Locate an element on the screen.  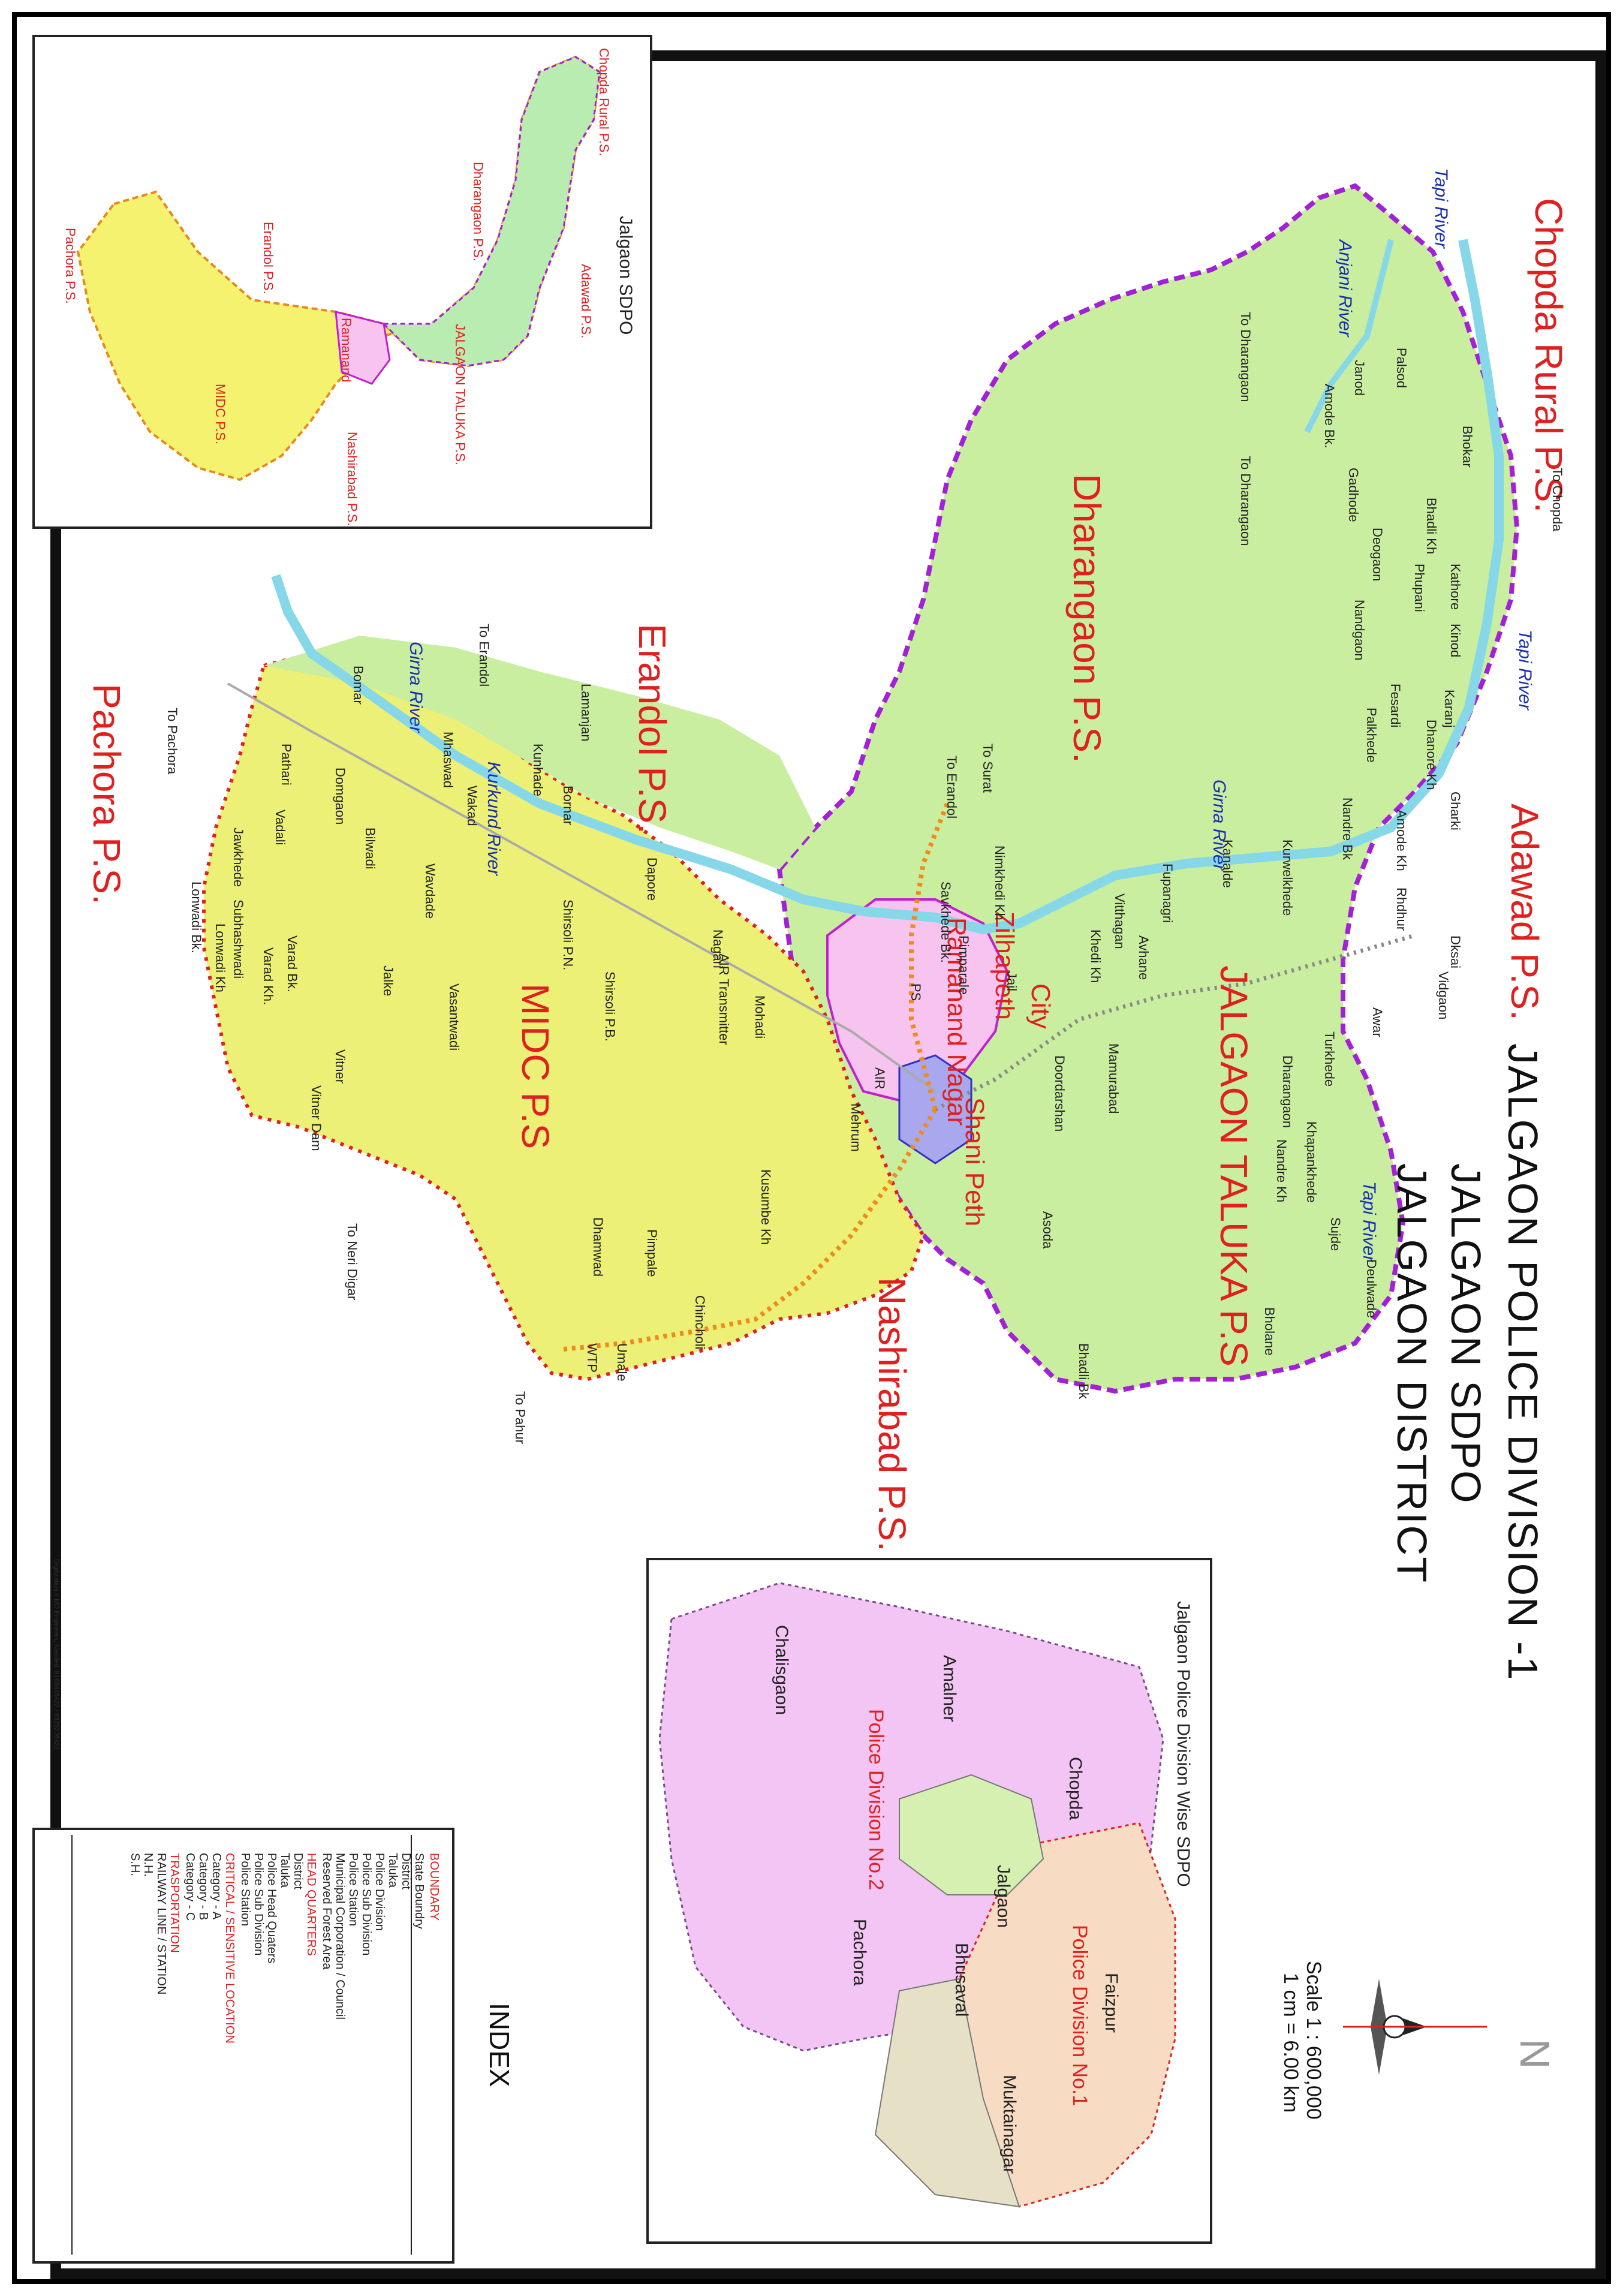
road-to-surat is located at coordinates (929, 956).